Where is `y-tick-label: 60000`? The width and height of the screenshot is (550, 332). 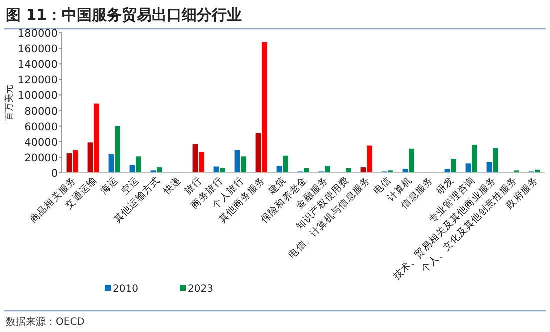 y-tick-label: 60000 is located at coordinates (41, 127).